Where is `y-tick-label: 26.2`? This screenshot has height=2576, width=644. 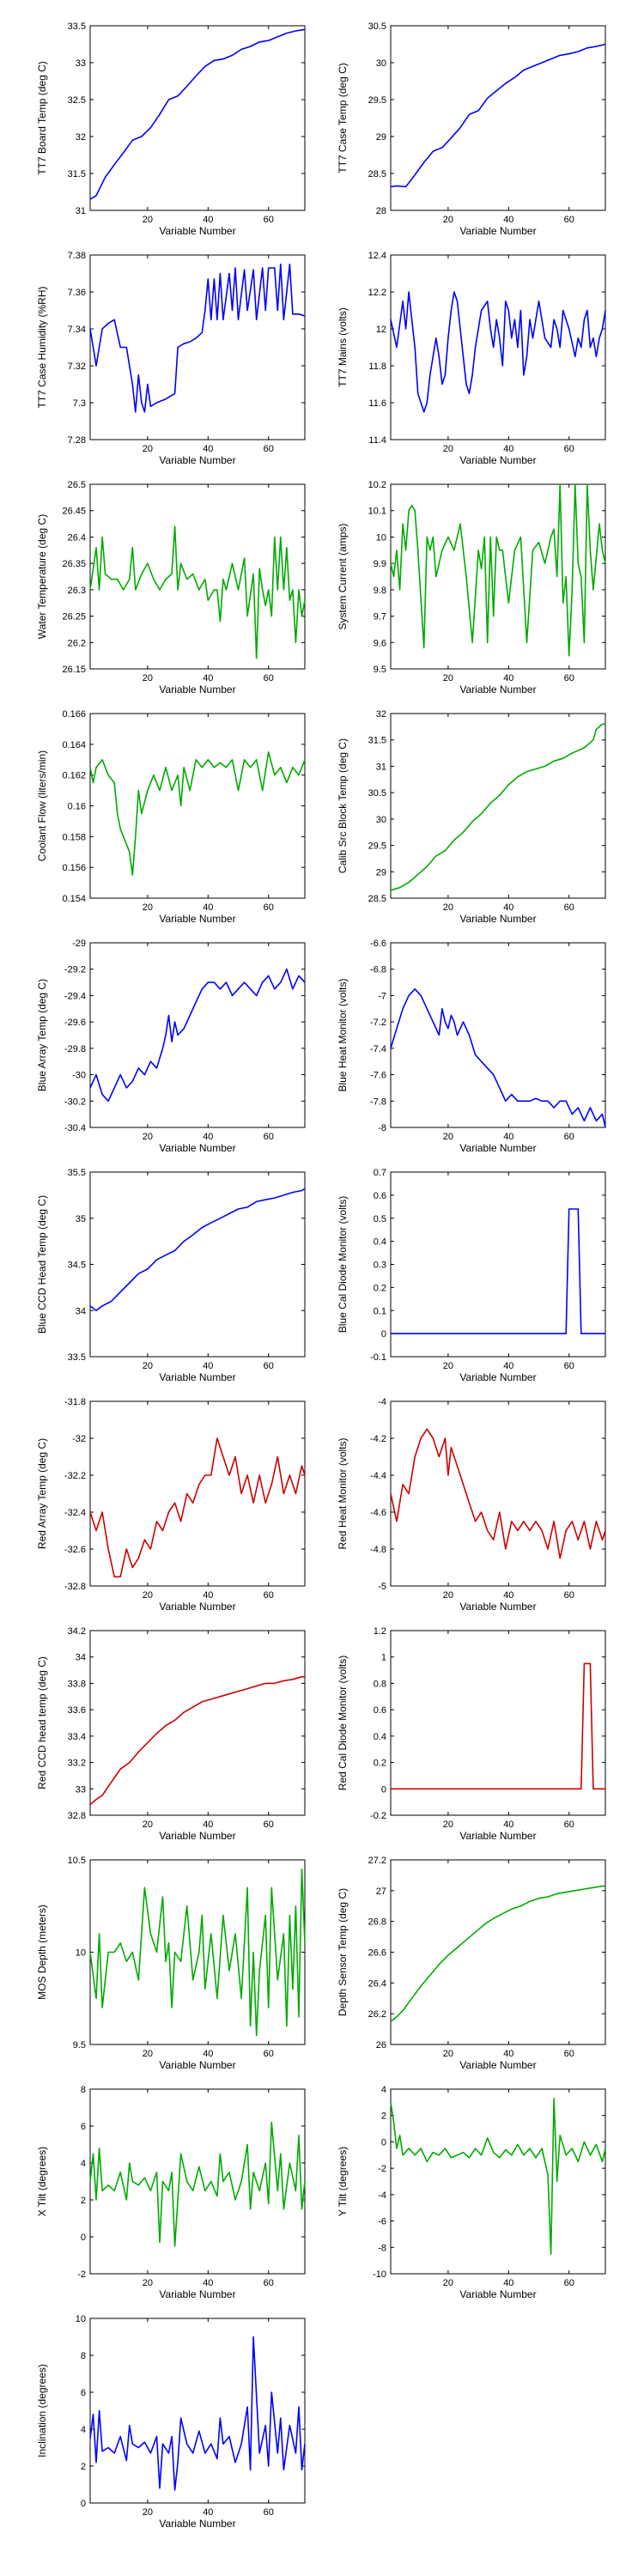 y-tick-label: 26.2 is located at coordinates (377, 2014).